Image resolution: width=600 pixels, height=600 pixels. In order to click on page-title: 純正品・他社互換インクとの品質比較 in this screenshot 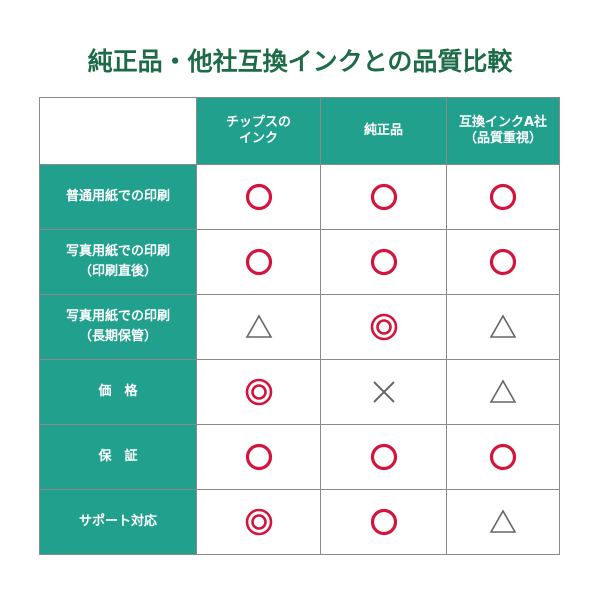, I will do `click(300, 61)`.